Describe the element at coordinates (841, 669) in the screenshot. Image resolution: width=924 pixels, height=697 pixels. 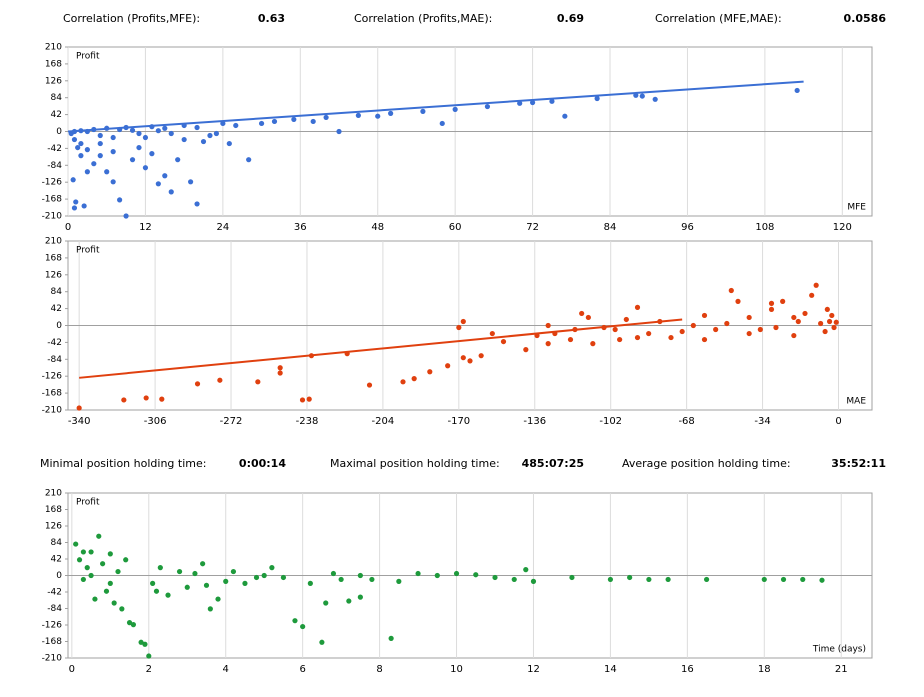
I see `x-tick-label: 21` at that location.